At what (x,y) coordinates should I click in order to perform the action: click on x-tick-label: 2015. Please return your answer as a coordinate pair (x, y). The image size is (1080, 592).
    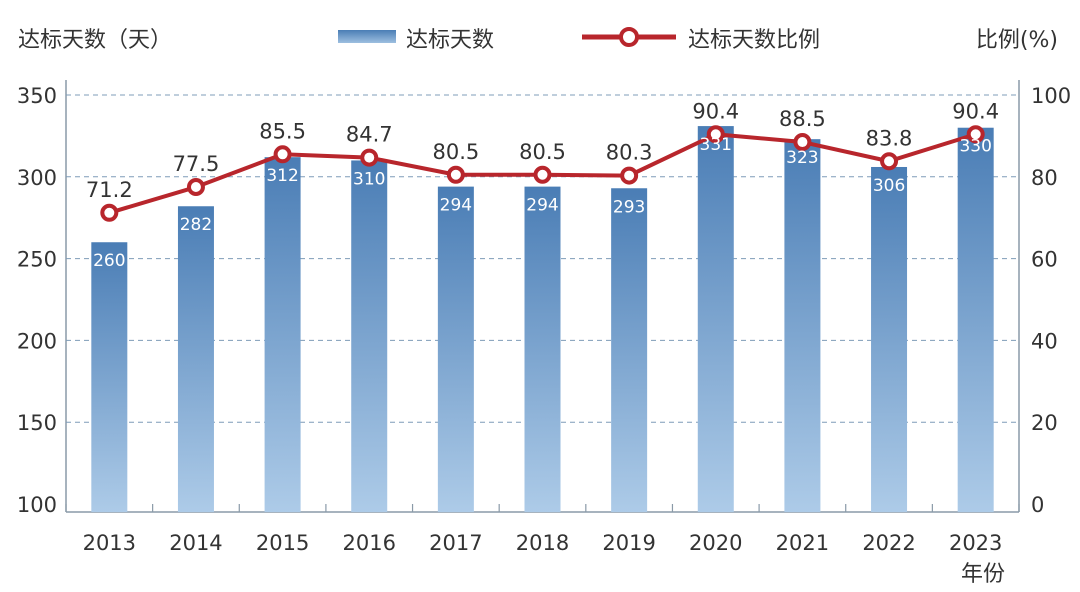
    Looking at the image, I should click on (282, 543).